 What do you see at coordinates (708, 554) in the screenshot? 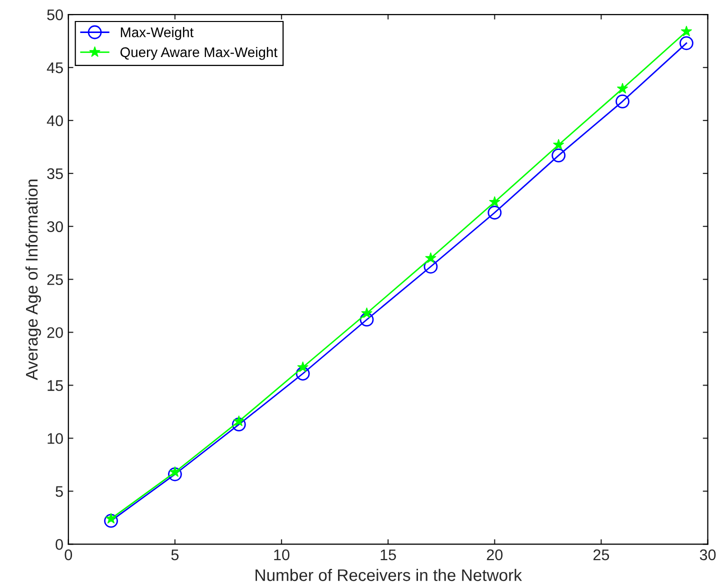
I see `x-tick-label: 30` at bounding box center [708, 554].